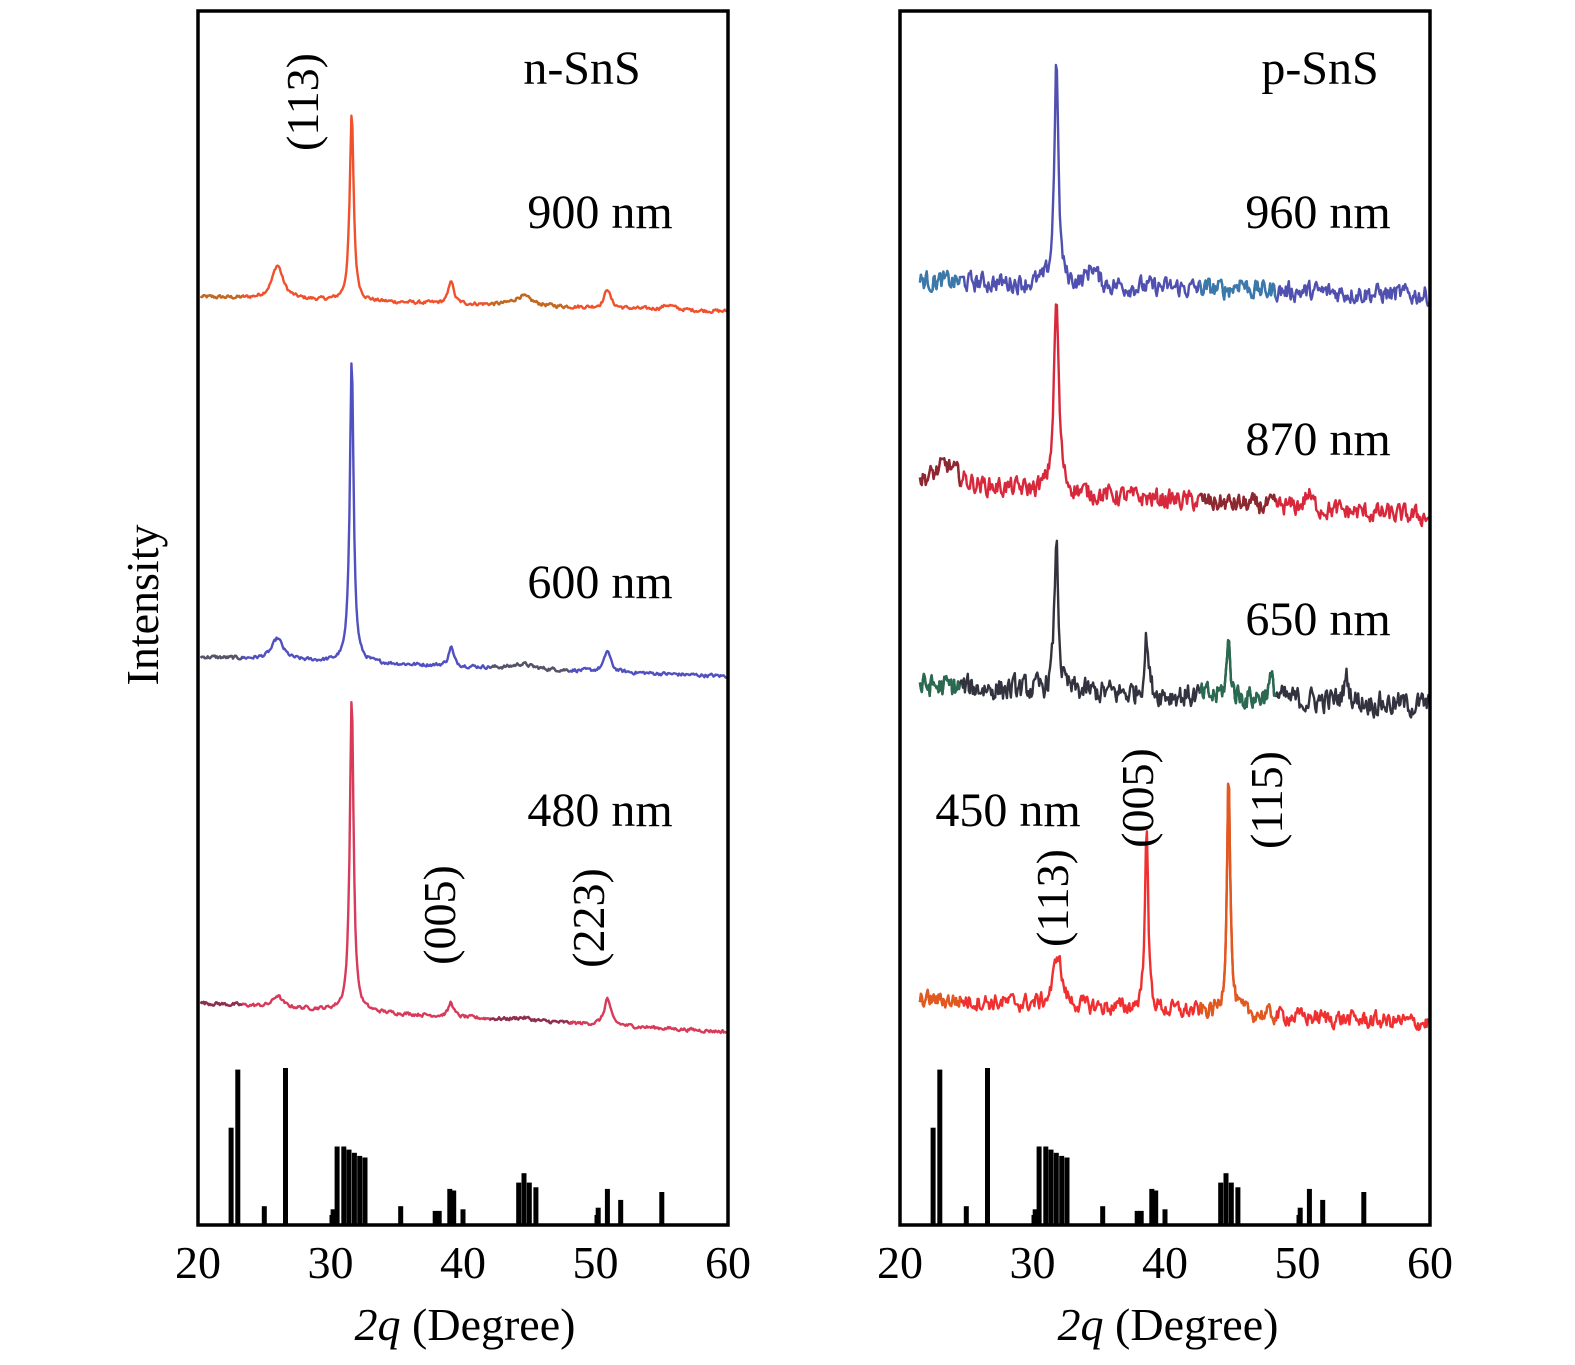 This screenshot has height=1365, width=1575. Describe the element at coordinates (1317, 212) in the screenshot. I see `series-label-960nm: 960 nm` at that location.